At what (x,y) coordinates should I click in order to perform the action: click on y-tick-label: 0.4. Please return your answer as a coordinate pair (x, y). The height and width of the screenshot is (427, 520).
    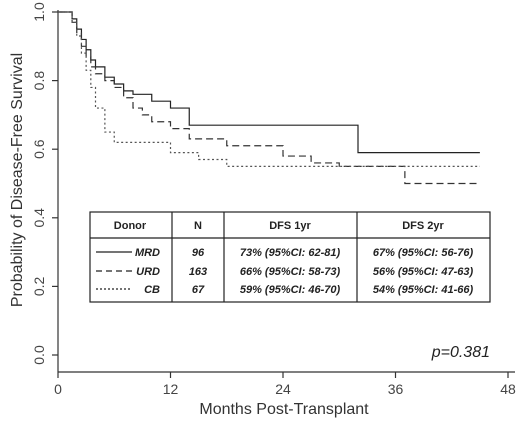
    Looking at the image, I should click on (39, 218).